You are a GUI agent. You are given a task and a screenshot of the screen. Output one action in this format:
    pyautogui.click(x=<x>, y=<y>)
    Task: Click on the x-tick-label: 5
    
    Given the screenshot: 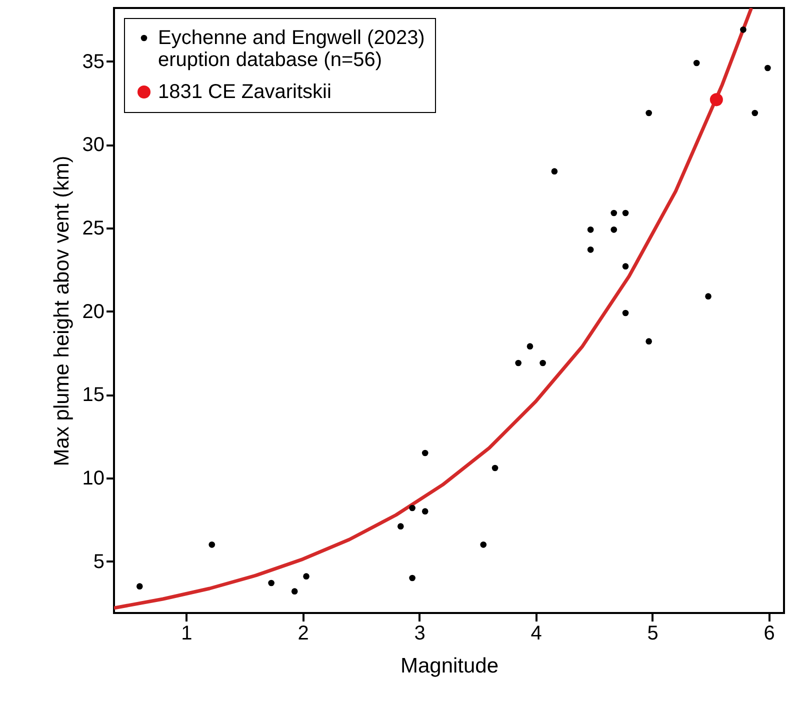 What is the action you would take?
    pyautogui.click(x=652, y=633)
    